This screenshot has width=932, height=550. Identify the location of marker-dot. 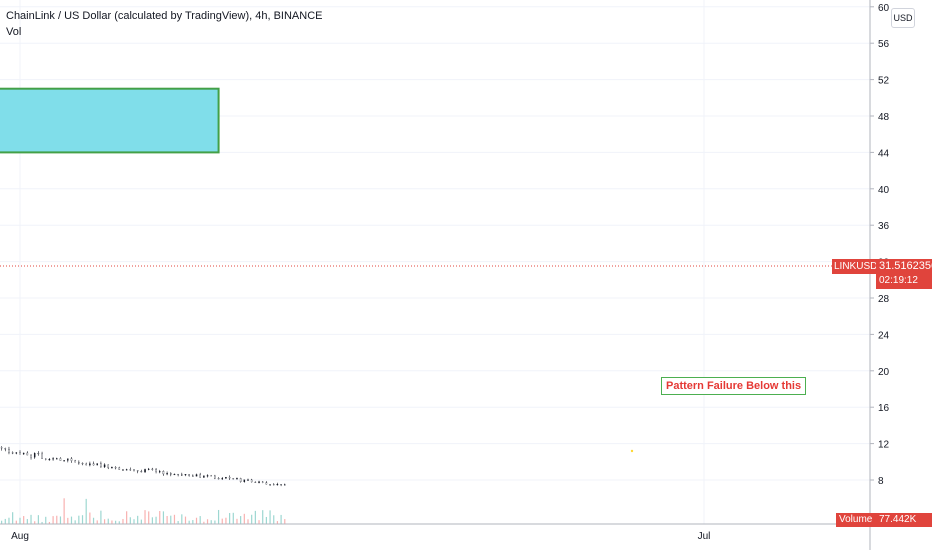
(632, 451).